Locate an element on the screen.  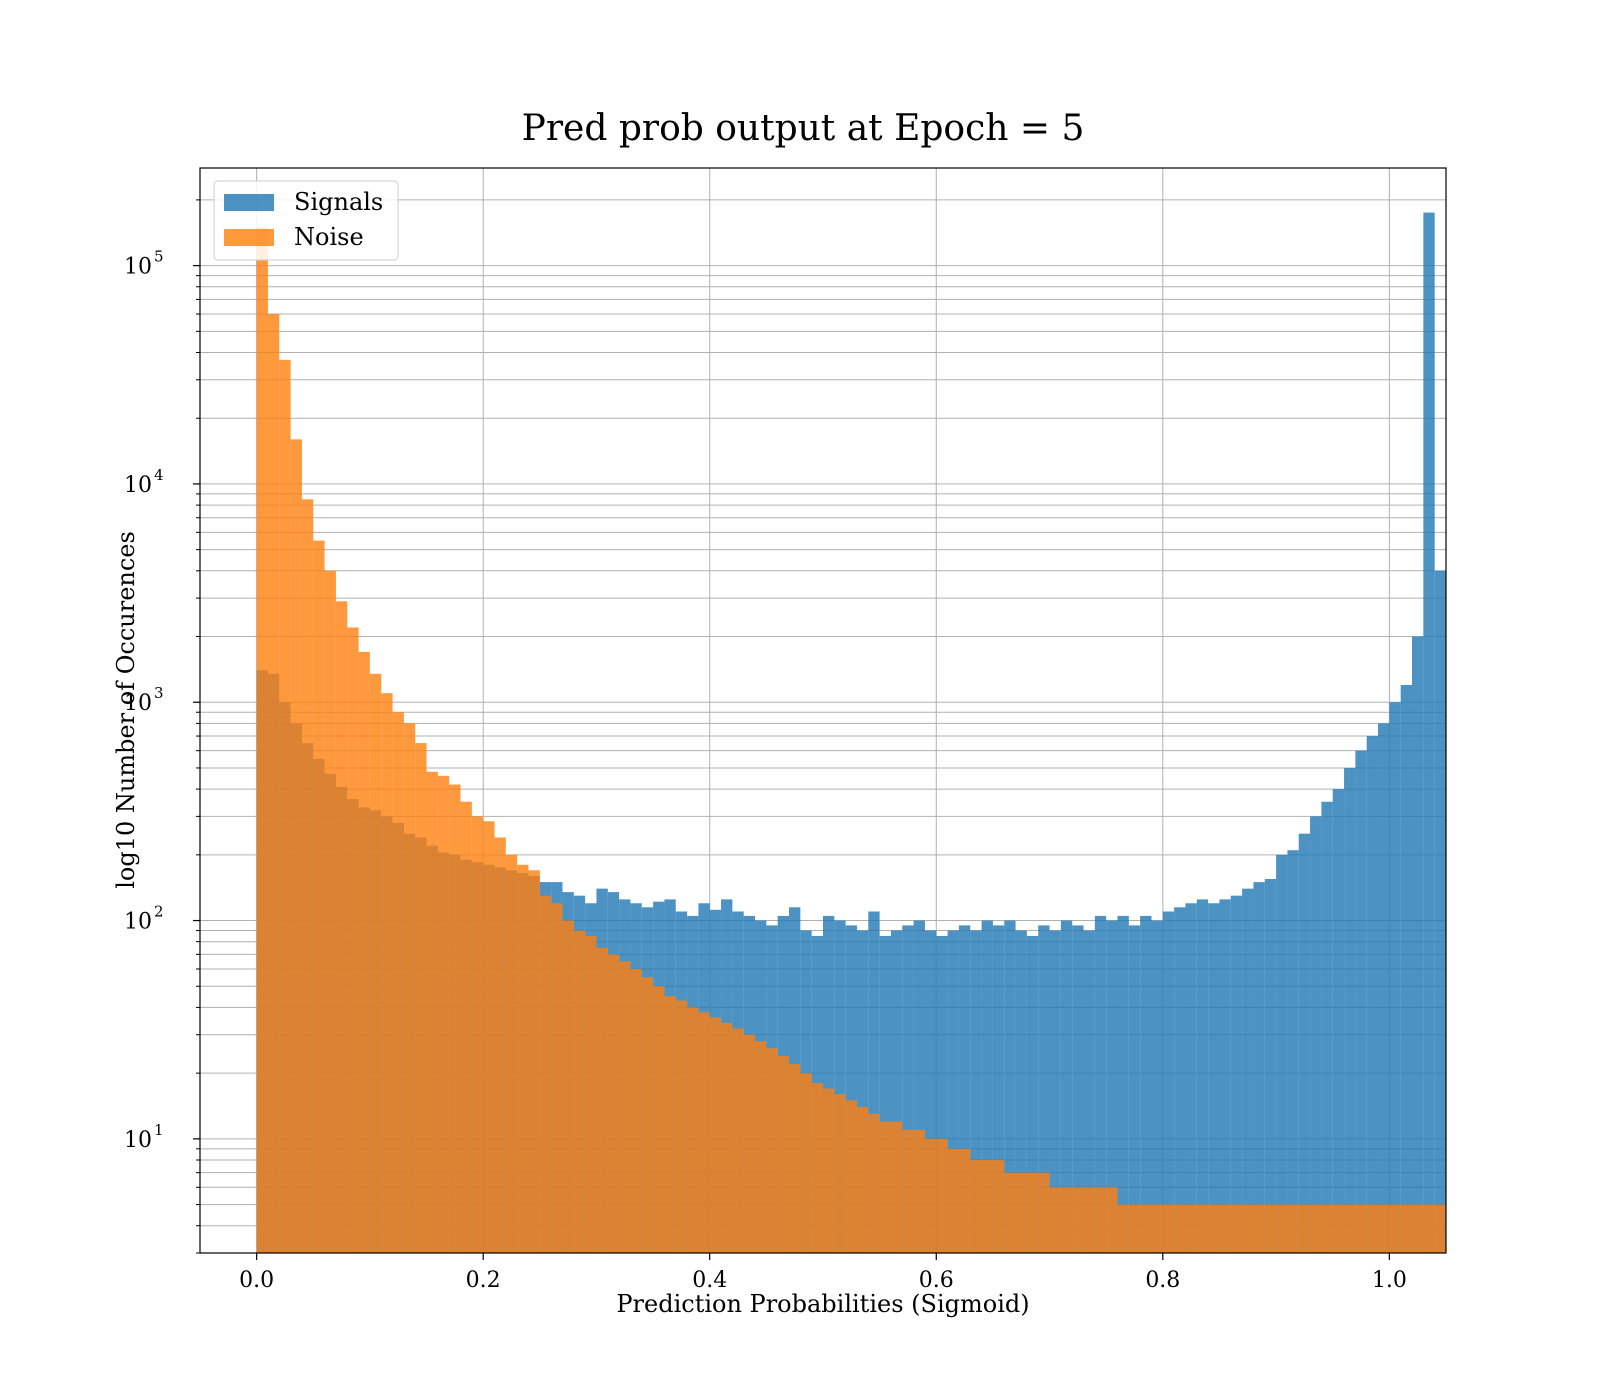
y-tick-label-exponent: 1 is located at coordinates (159, 1130).